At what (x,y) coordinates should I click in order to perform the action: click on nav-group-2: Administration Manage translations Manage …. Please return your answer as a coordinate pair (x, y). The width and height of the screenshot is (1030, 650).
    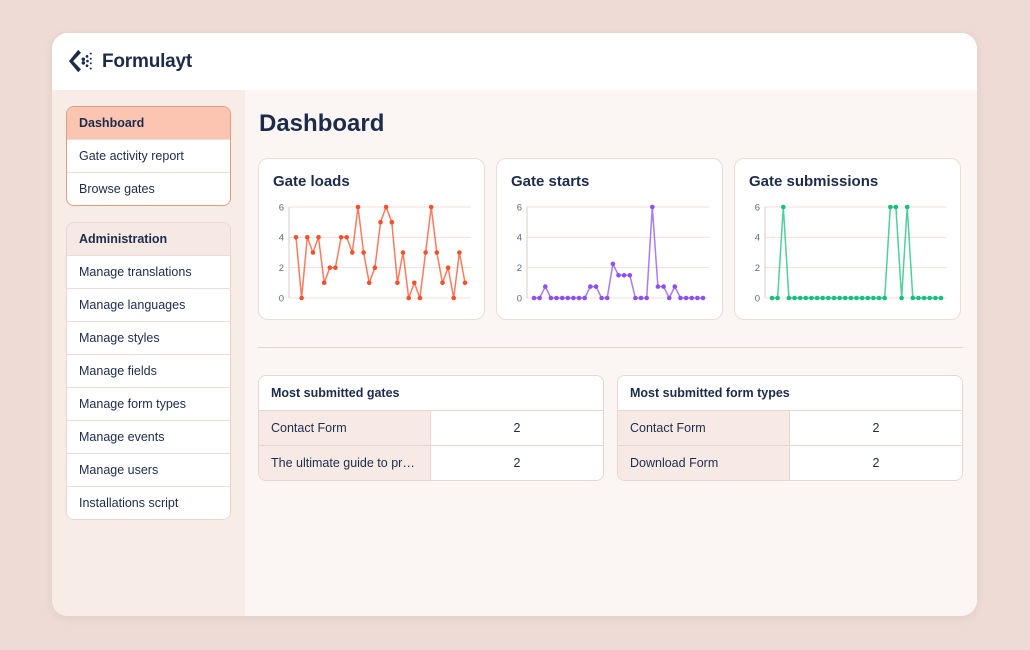
    Looking at the image, I should click on (148, 371).